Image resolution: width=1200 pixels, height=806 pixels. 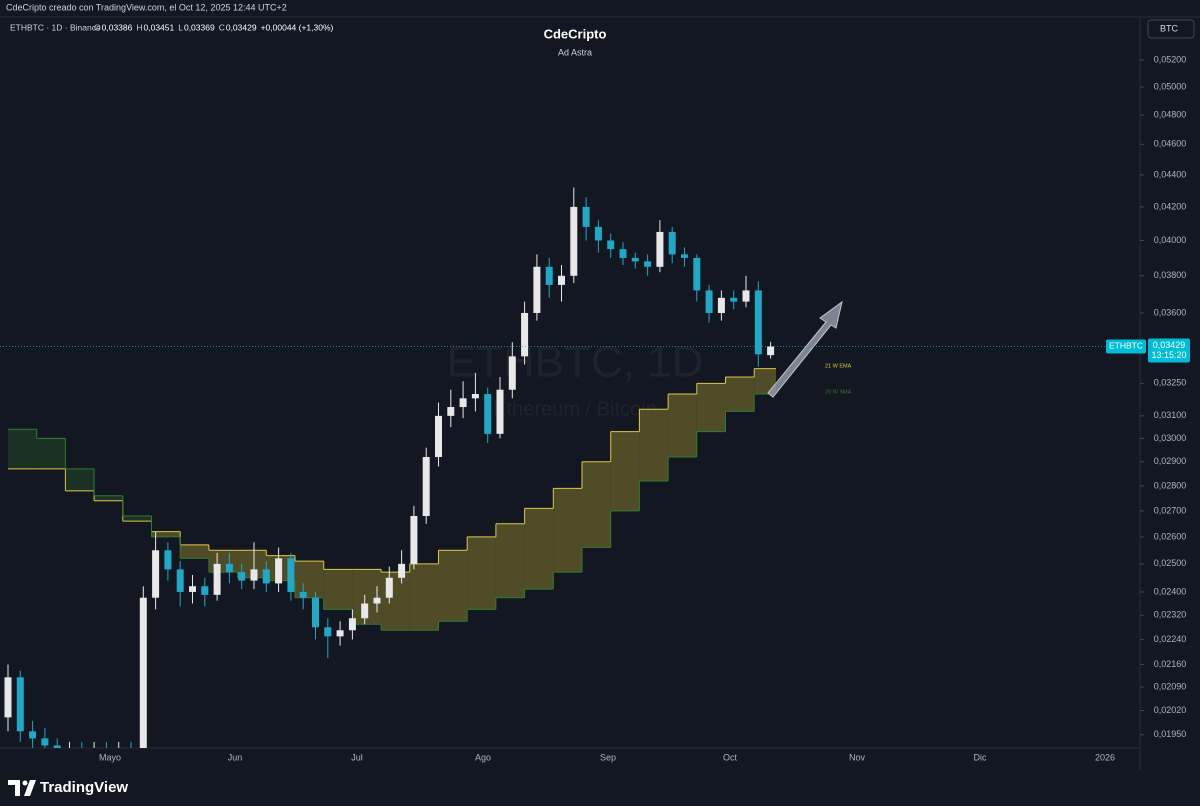 I want to click on overlay-label: 20 W SMA, so click(x=838, y=392).